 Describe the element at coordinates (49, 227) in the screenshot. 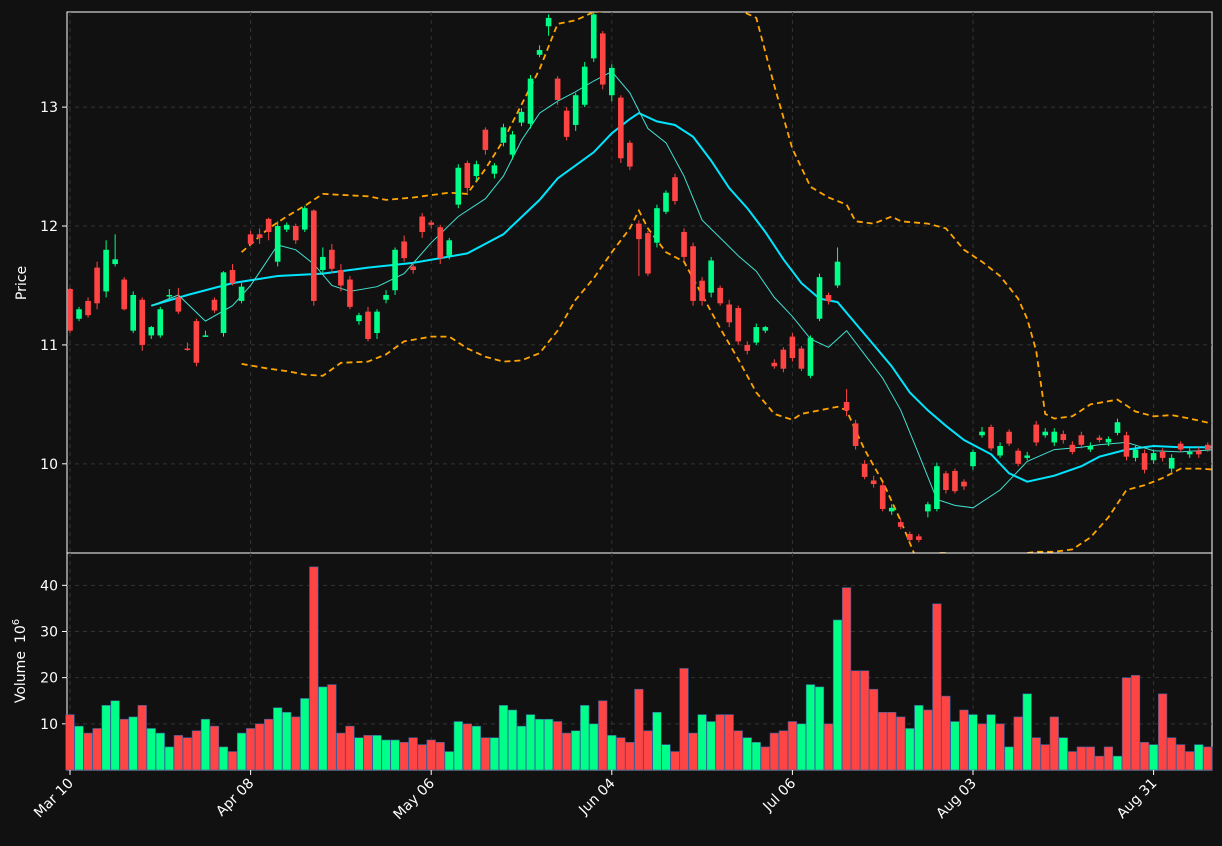

I see `price-tick-label: 12` at that location.